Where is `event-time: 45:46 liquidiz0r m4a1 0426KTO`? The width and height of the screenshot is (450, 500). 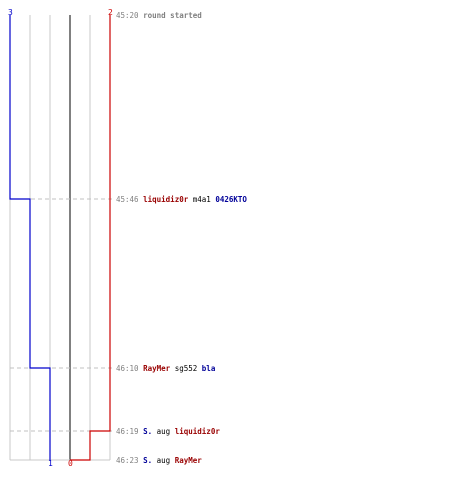 event-time: 45:46 liquidiz0r m4a1 0426KTO is located at coordinates (181, 199).